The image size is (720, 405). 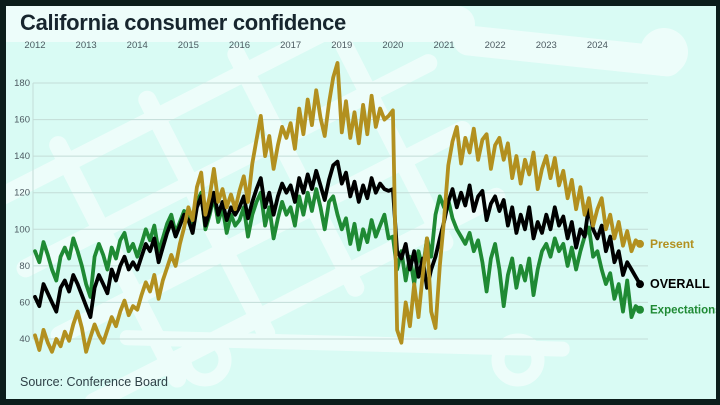 What do you see at coordinates (34, 45) in the screenshot?
I see `x-tick-label: 2012` at bounding box center [34, 45].